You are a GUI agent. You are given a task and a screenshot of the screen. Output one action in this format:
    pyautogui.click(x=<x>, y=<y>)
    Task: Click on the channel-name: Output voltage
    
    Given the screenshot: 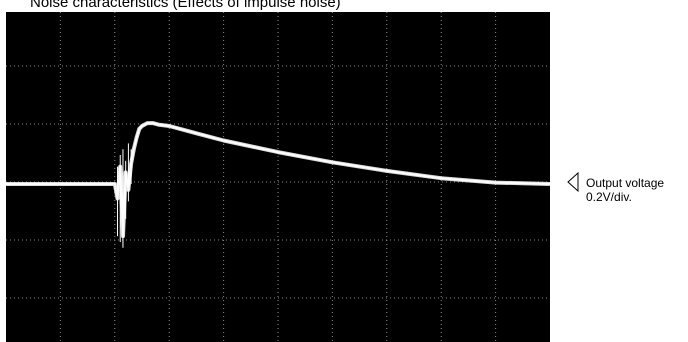 What is the action you would take?
    pyautogui.click(x=625, y=183)
    